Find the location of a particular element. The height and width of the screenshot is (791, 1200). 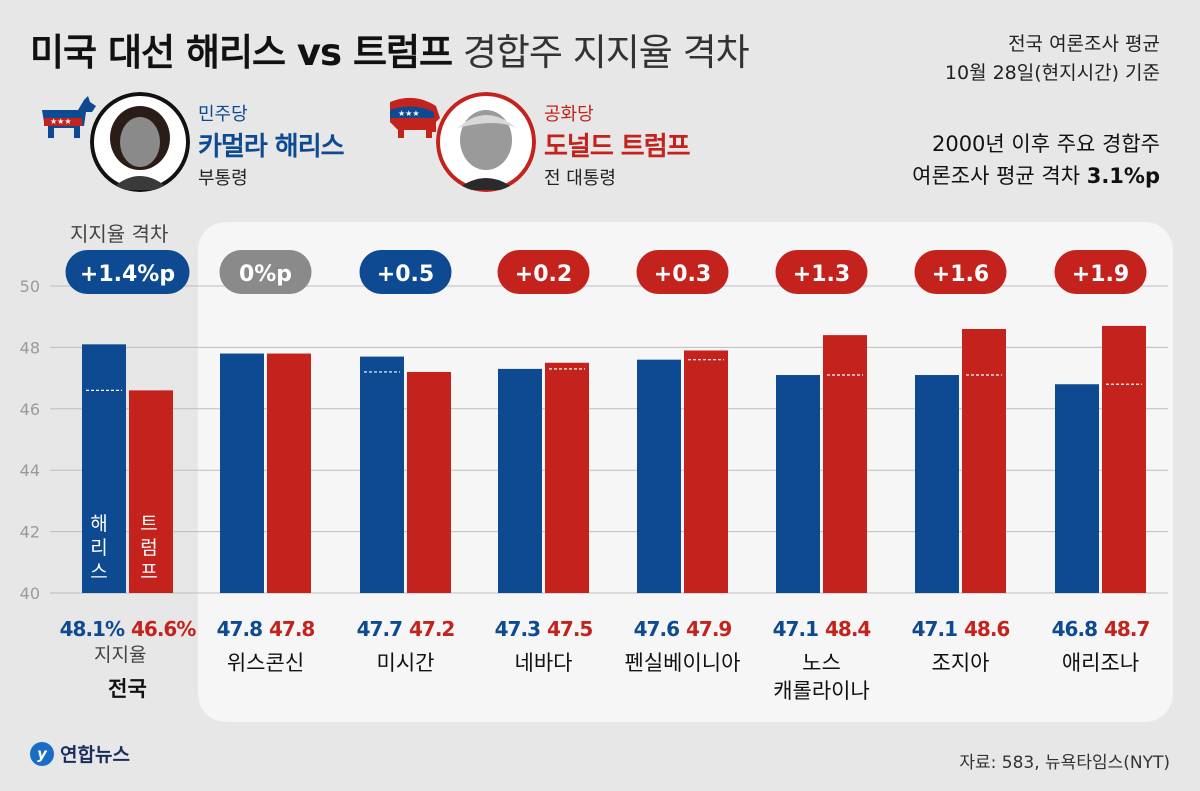

candidate-harris: ★★★ 민주당 카멀라 해리스 부통령 is located at coordinates (198, 145).